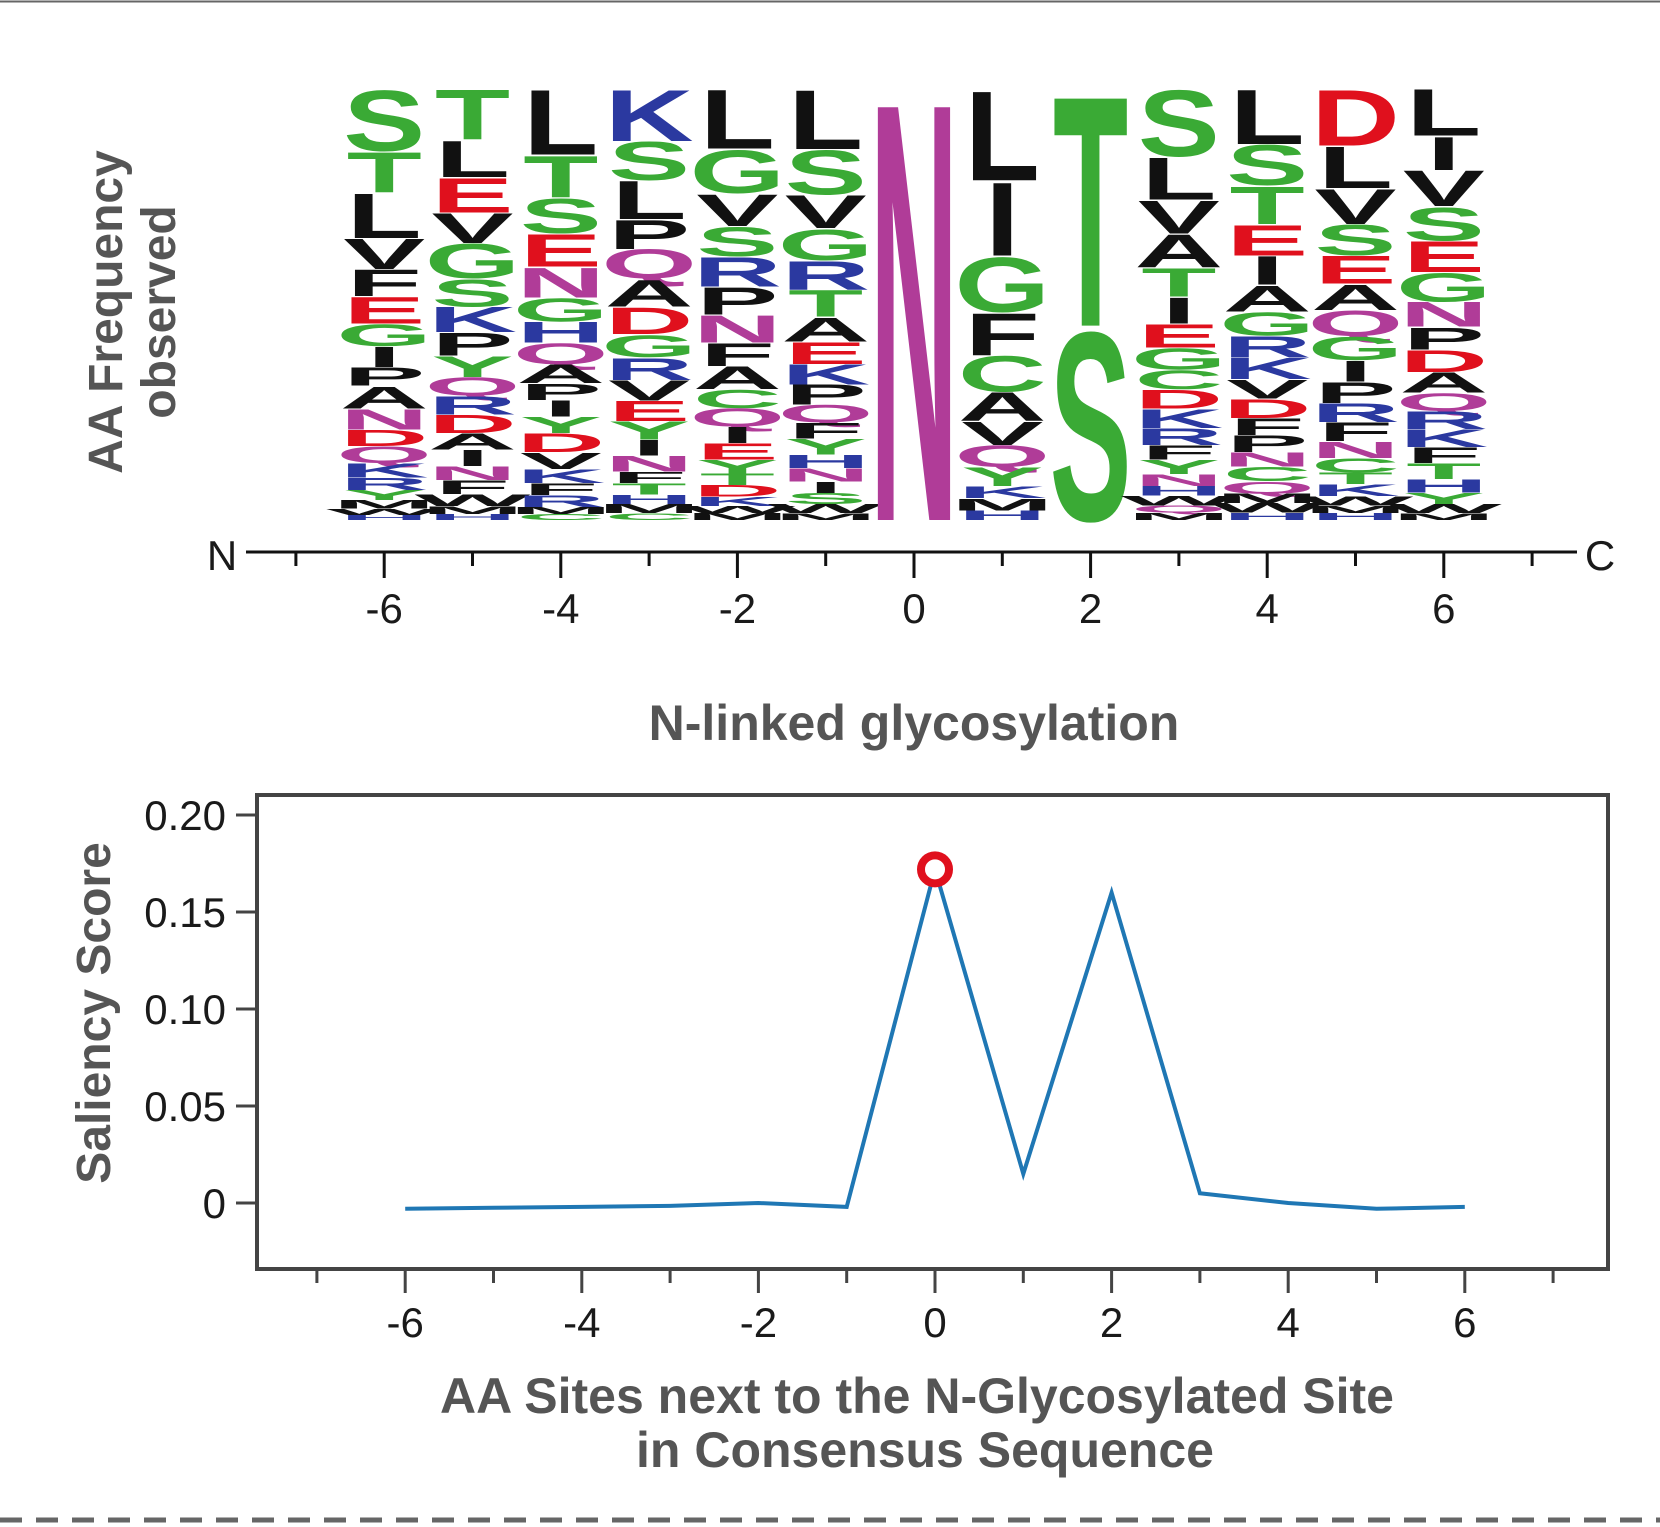 The height and width of the screenshot is (1527, 1660). Describe the element at coordinates (917, 1396) in the screenshot. I see `x-axis-title-line1: AA Sites next to the N-Glycosylated Site` at that location.